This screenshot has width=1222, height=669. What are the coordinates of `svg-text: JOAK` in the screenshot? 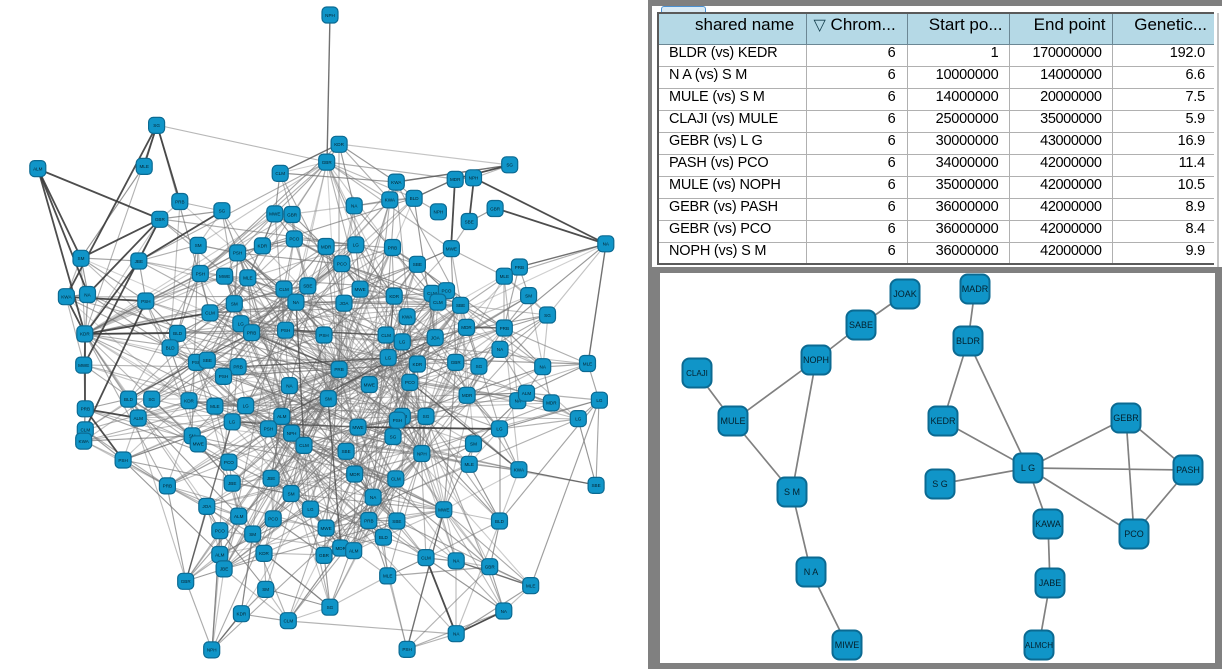 It's located at (905, 294).